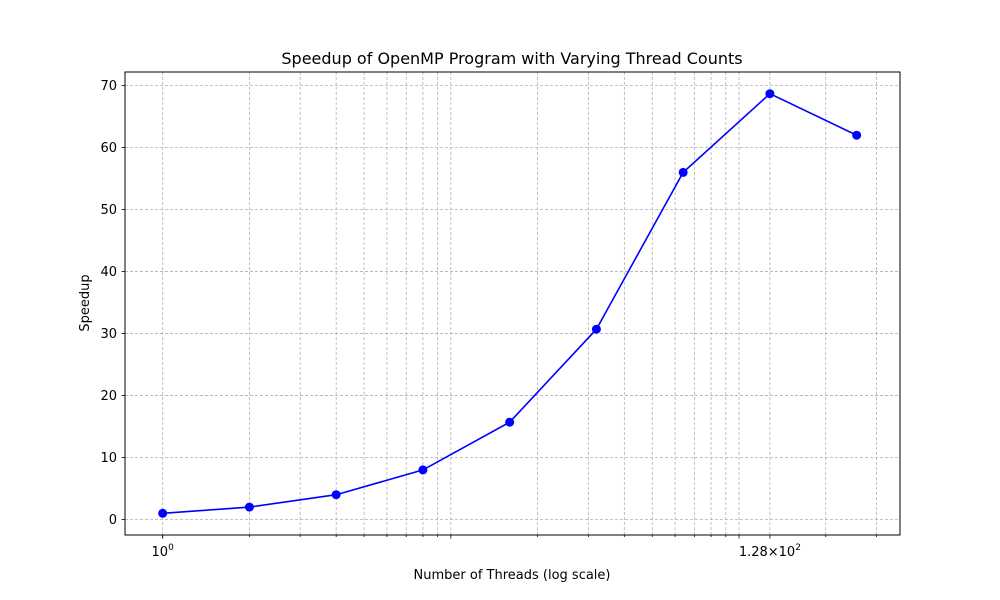 The height and width of the screenshot is (600, 1000). I want to click on x-tick-label: 1.28×10², so click(770, 551).